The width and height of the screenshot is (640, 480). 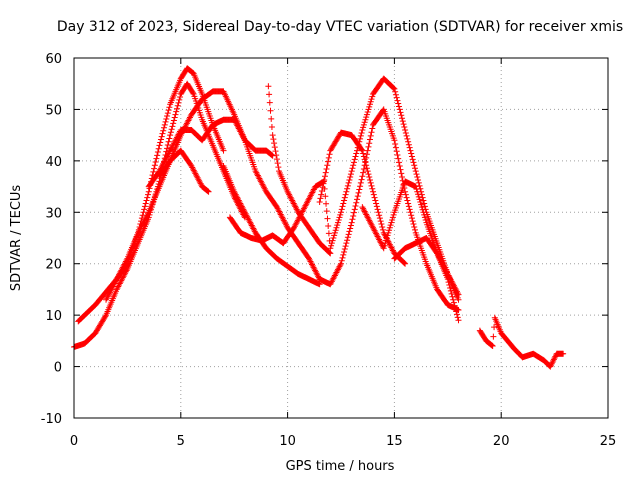 What do you see at coordinates (51, 419) in the screenshot?
I see `y-tick-label: -10` at bounding box center [51, 419].